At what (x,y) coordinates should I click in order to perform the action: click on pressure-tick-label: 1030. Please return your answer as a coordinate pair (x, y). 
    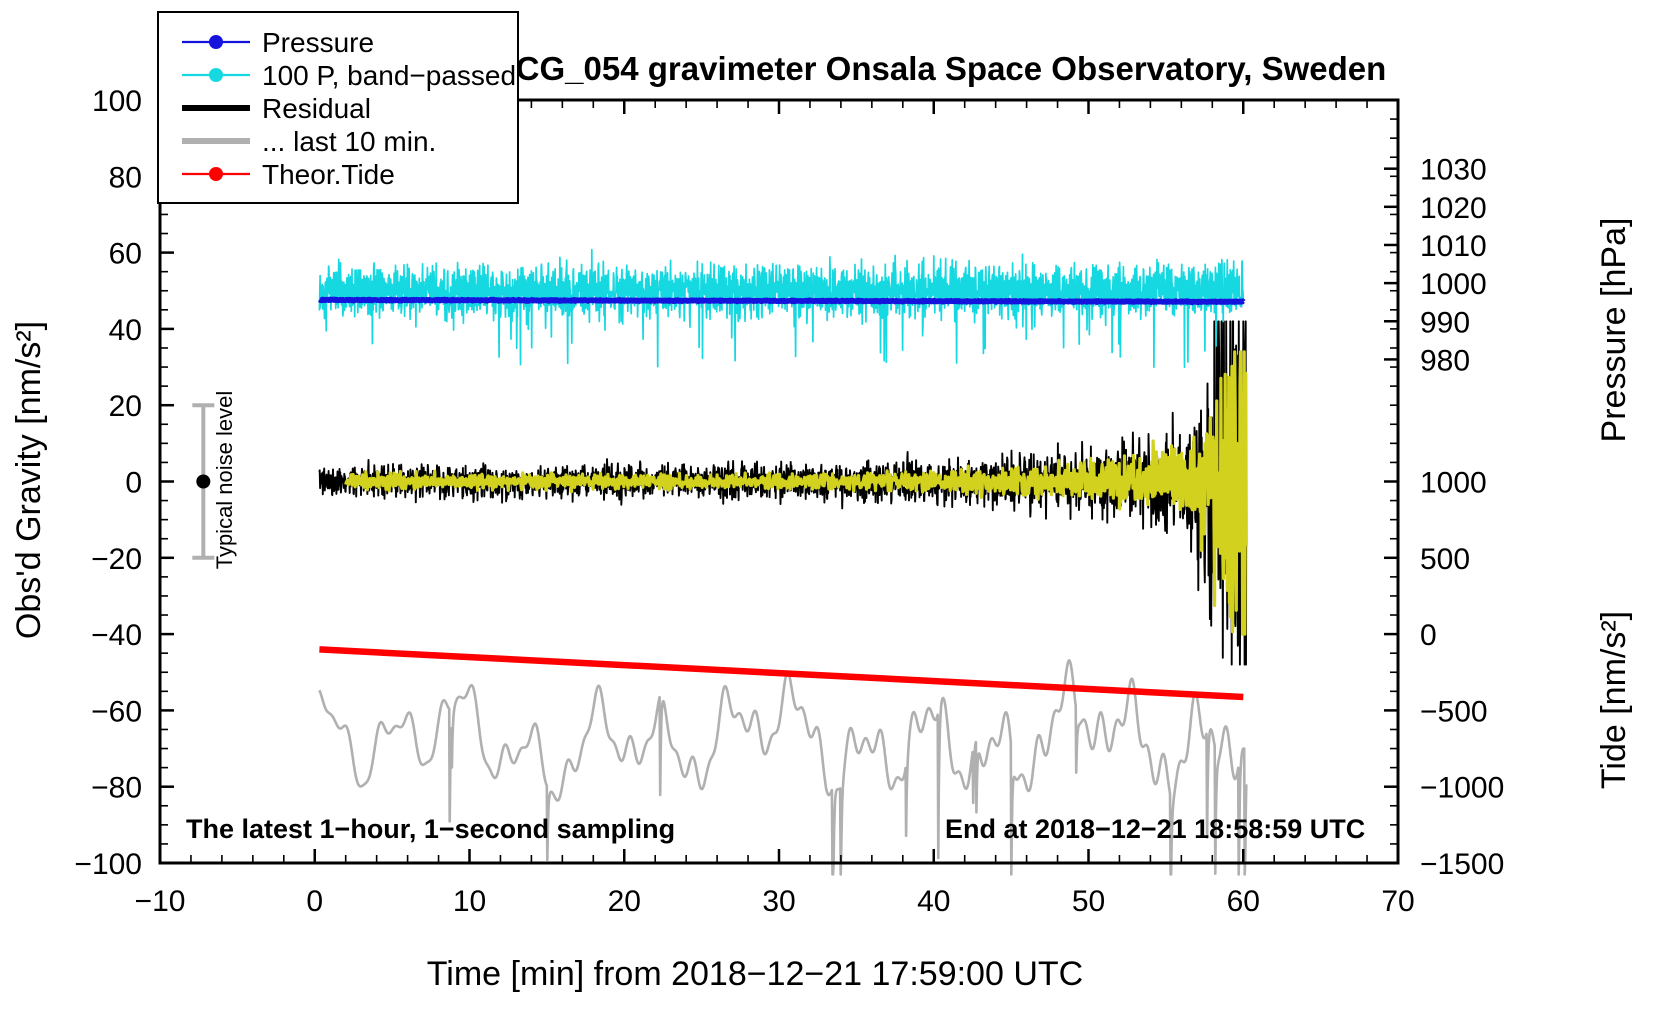
    Looking at the image, I should click on (1453, 170).